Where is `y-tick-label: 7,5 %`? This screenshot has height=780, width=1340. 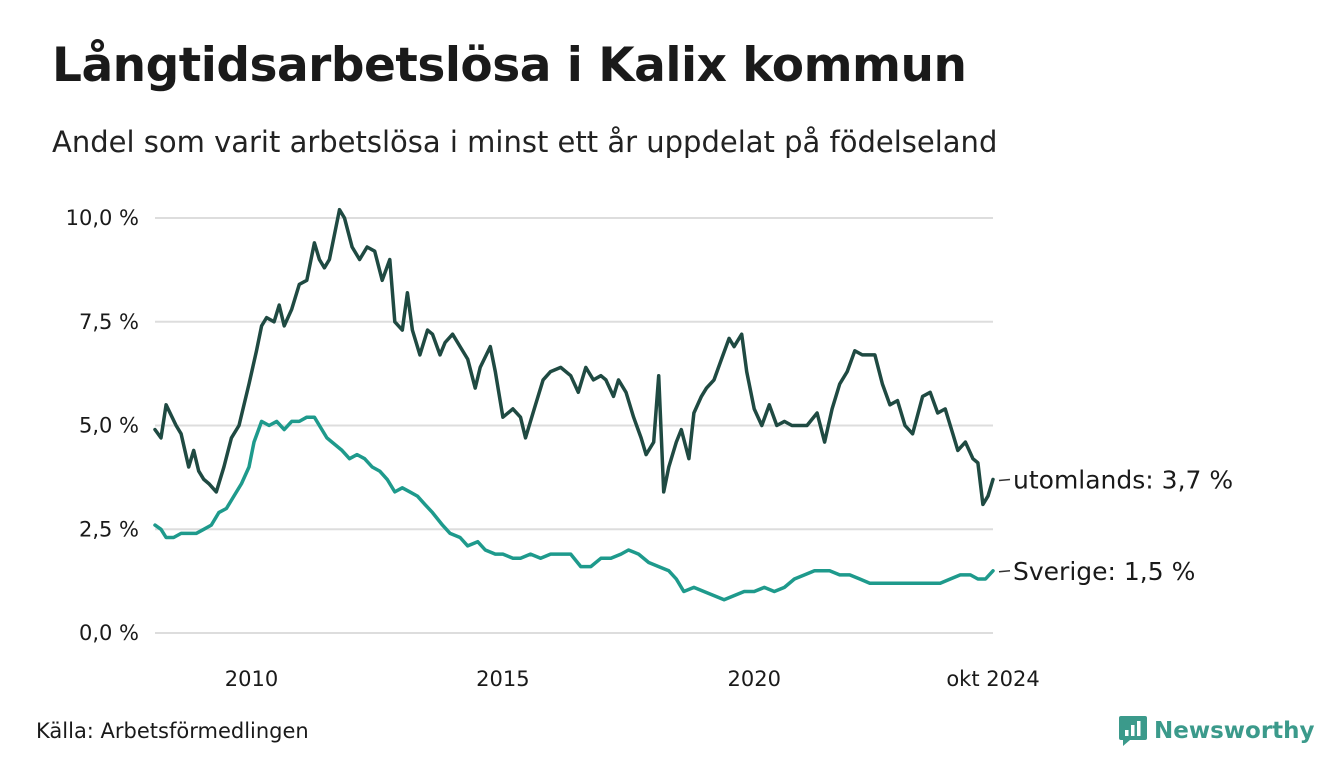
y-tick-label: 7,5 % is located at coordinates (109, 322).